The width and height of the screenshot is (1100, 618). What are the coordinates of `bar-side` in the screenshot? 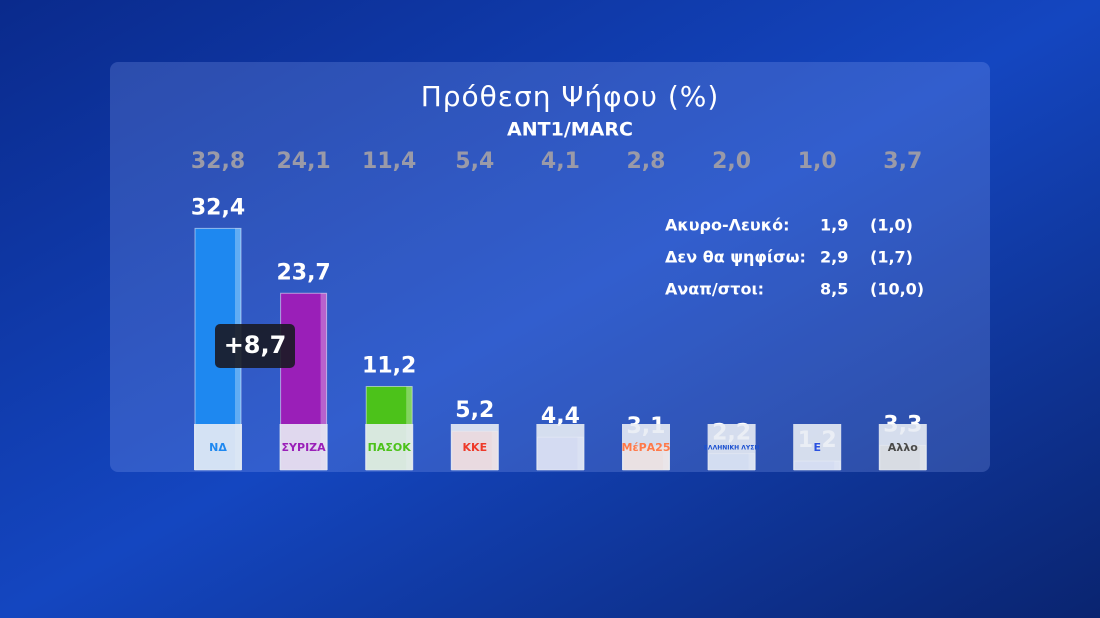 It's located at (323, 381).